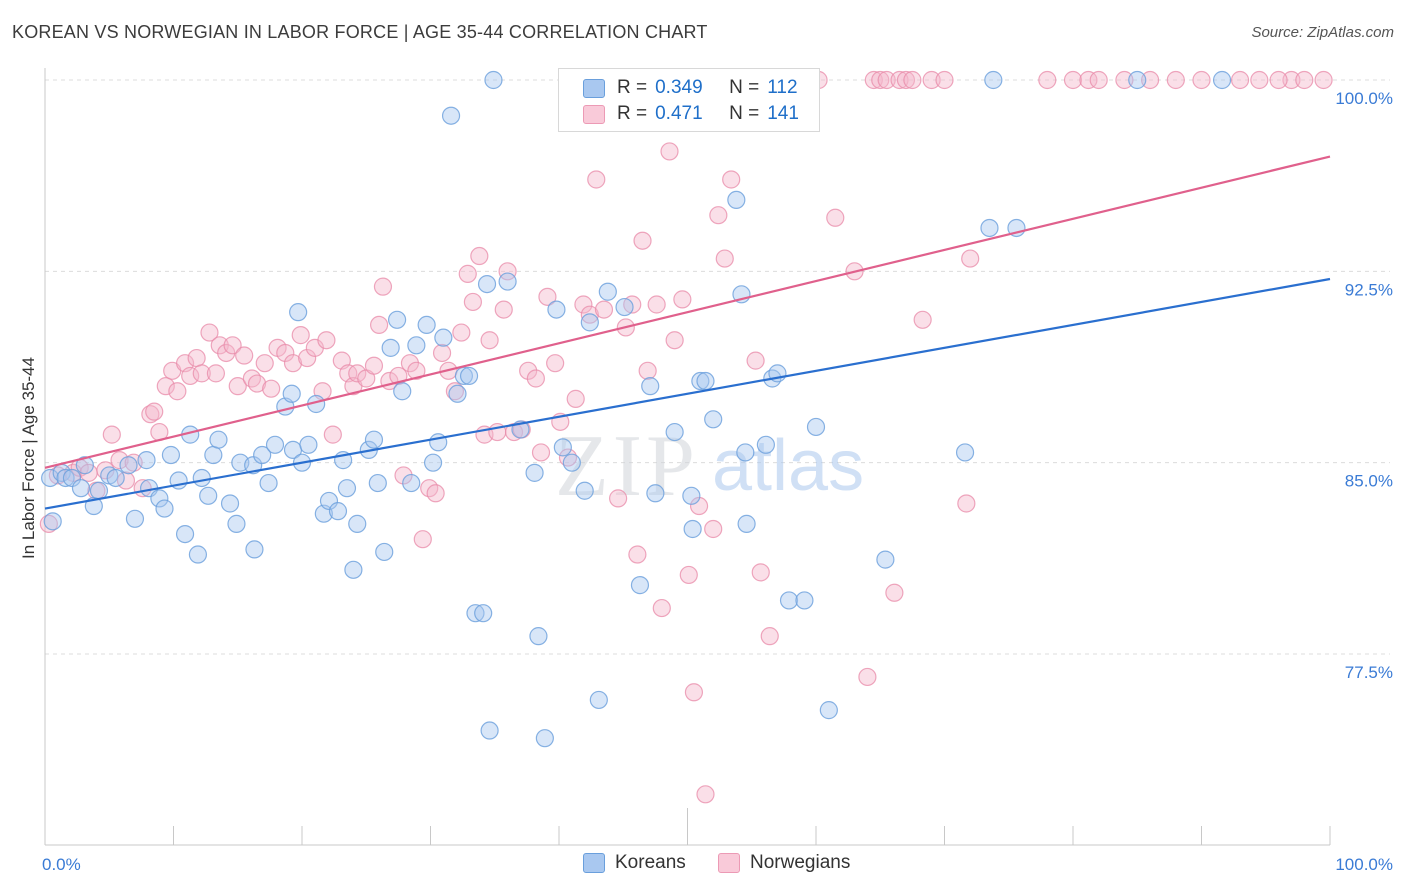 Image resolution: width=1406 pixels, height=892 pixels. Describe the element at coordinates (691, 114) in the screenshot. I see `legend-row-norwegians: R = 0.471 N = 141` at that location.